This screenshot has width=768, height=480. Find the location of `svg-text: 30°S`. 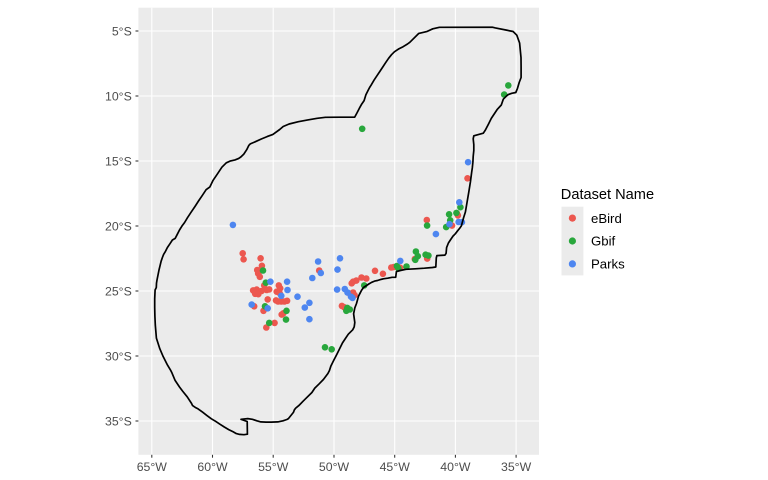

svg-text: 30°S is located at coordinates (118, 356).